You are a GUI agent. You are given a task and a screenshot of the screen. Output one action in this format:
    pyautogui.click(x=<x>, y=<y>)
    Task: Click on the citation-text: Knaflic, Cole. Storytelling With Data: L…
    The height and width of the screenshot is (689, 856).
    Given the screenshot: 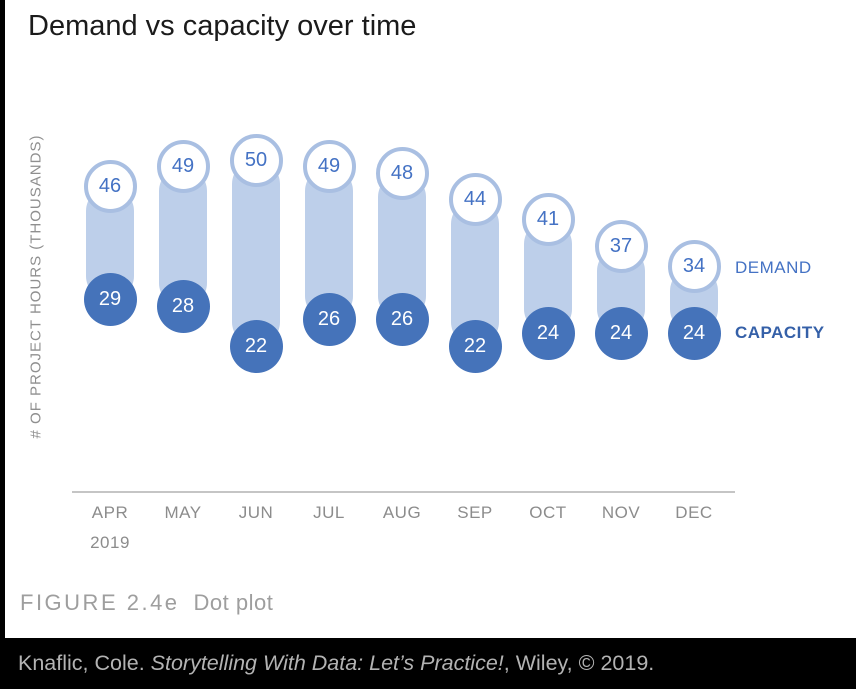 What is the action you would take?
    pyautogui.click(x=336, y=663)
    